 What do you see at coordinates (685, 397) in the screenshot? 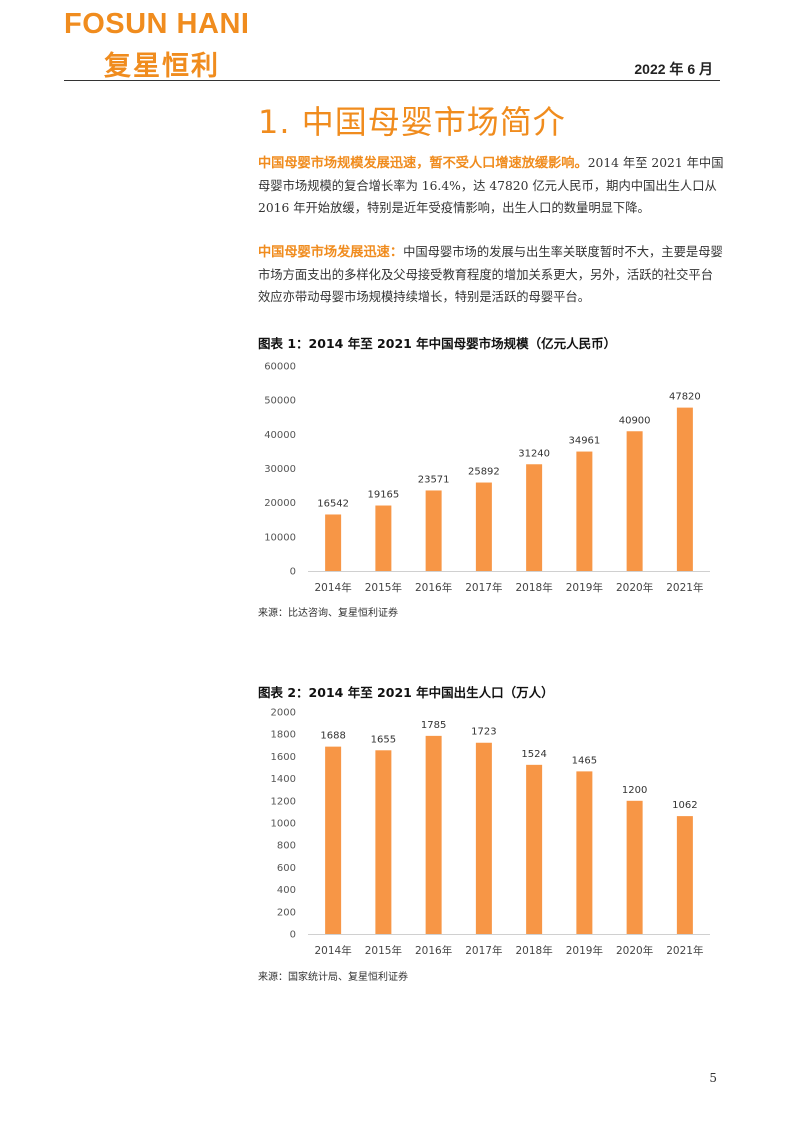
I see `data-label: 47820` at bounding box center [685, 397].